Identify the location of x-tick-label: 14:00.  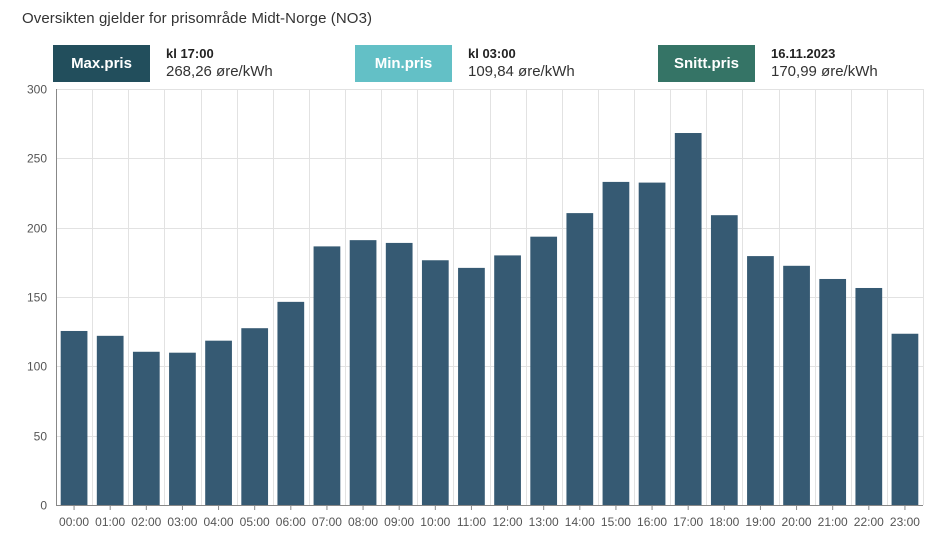
(580, 522).